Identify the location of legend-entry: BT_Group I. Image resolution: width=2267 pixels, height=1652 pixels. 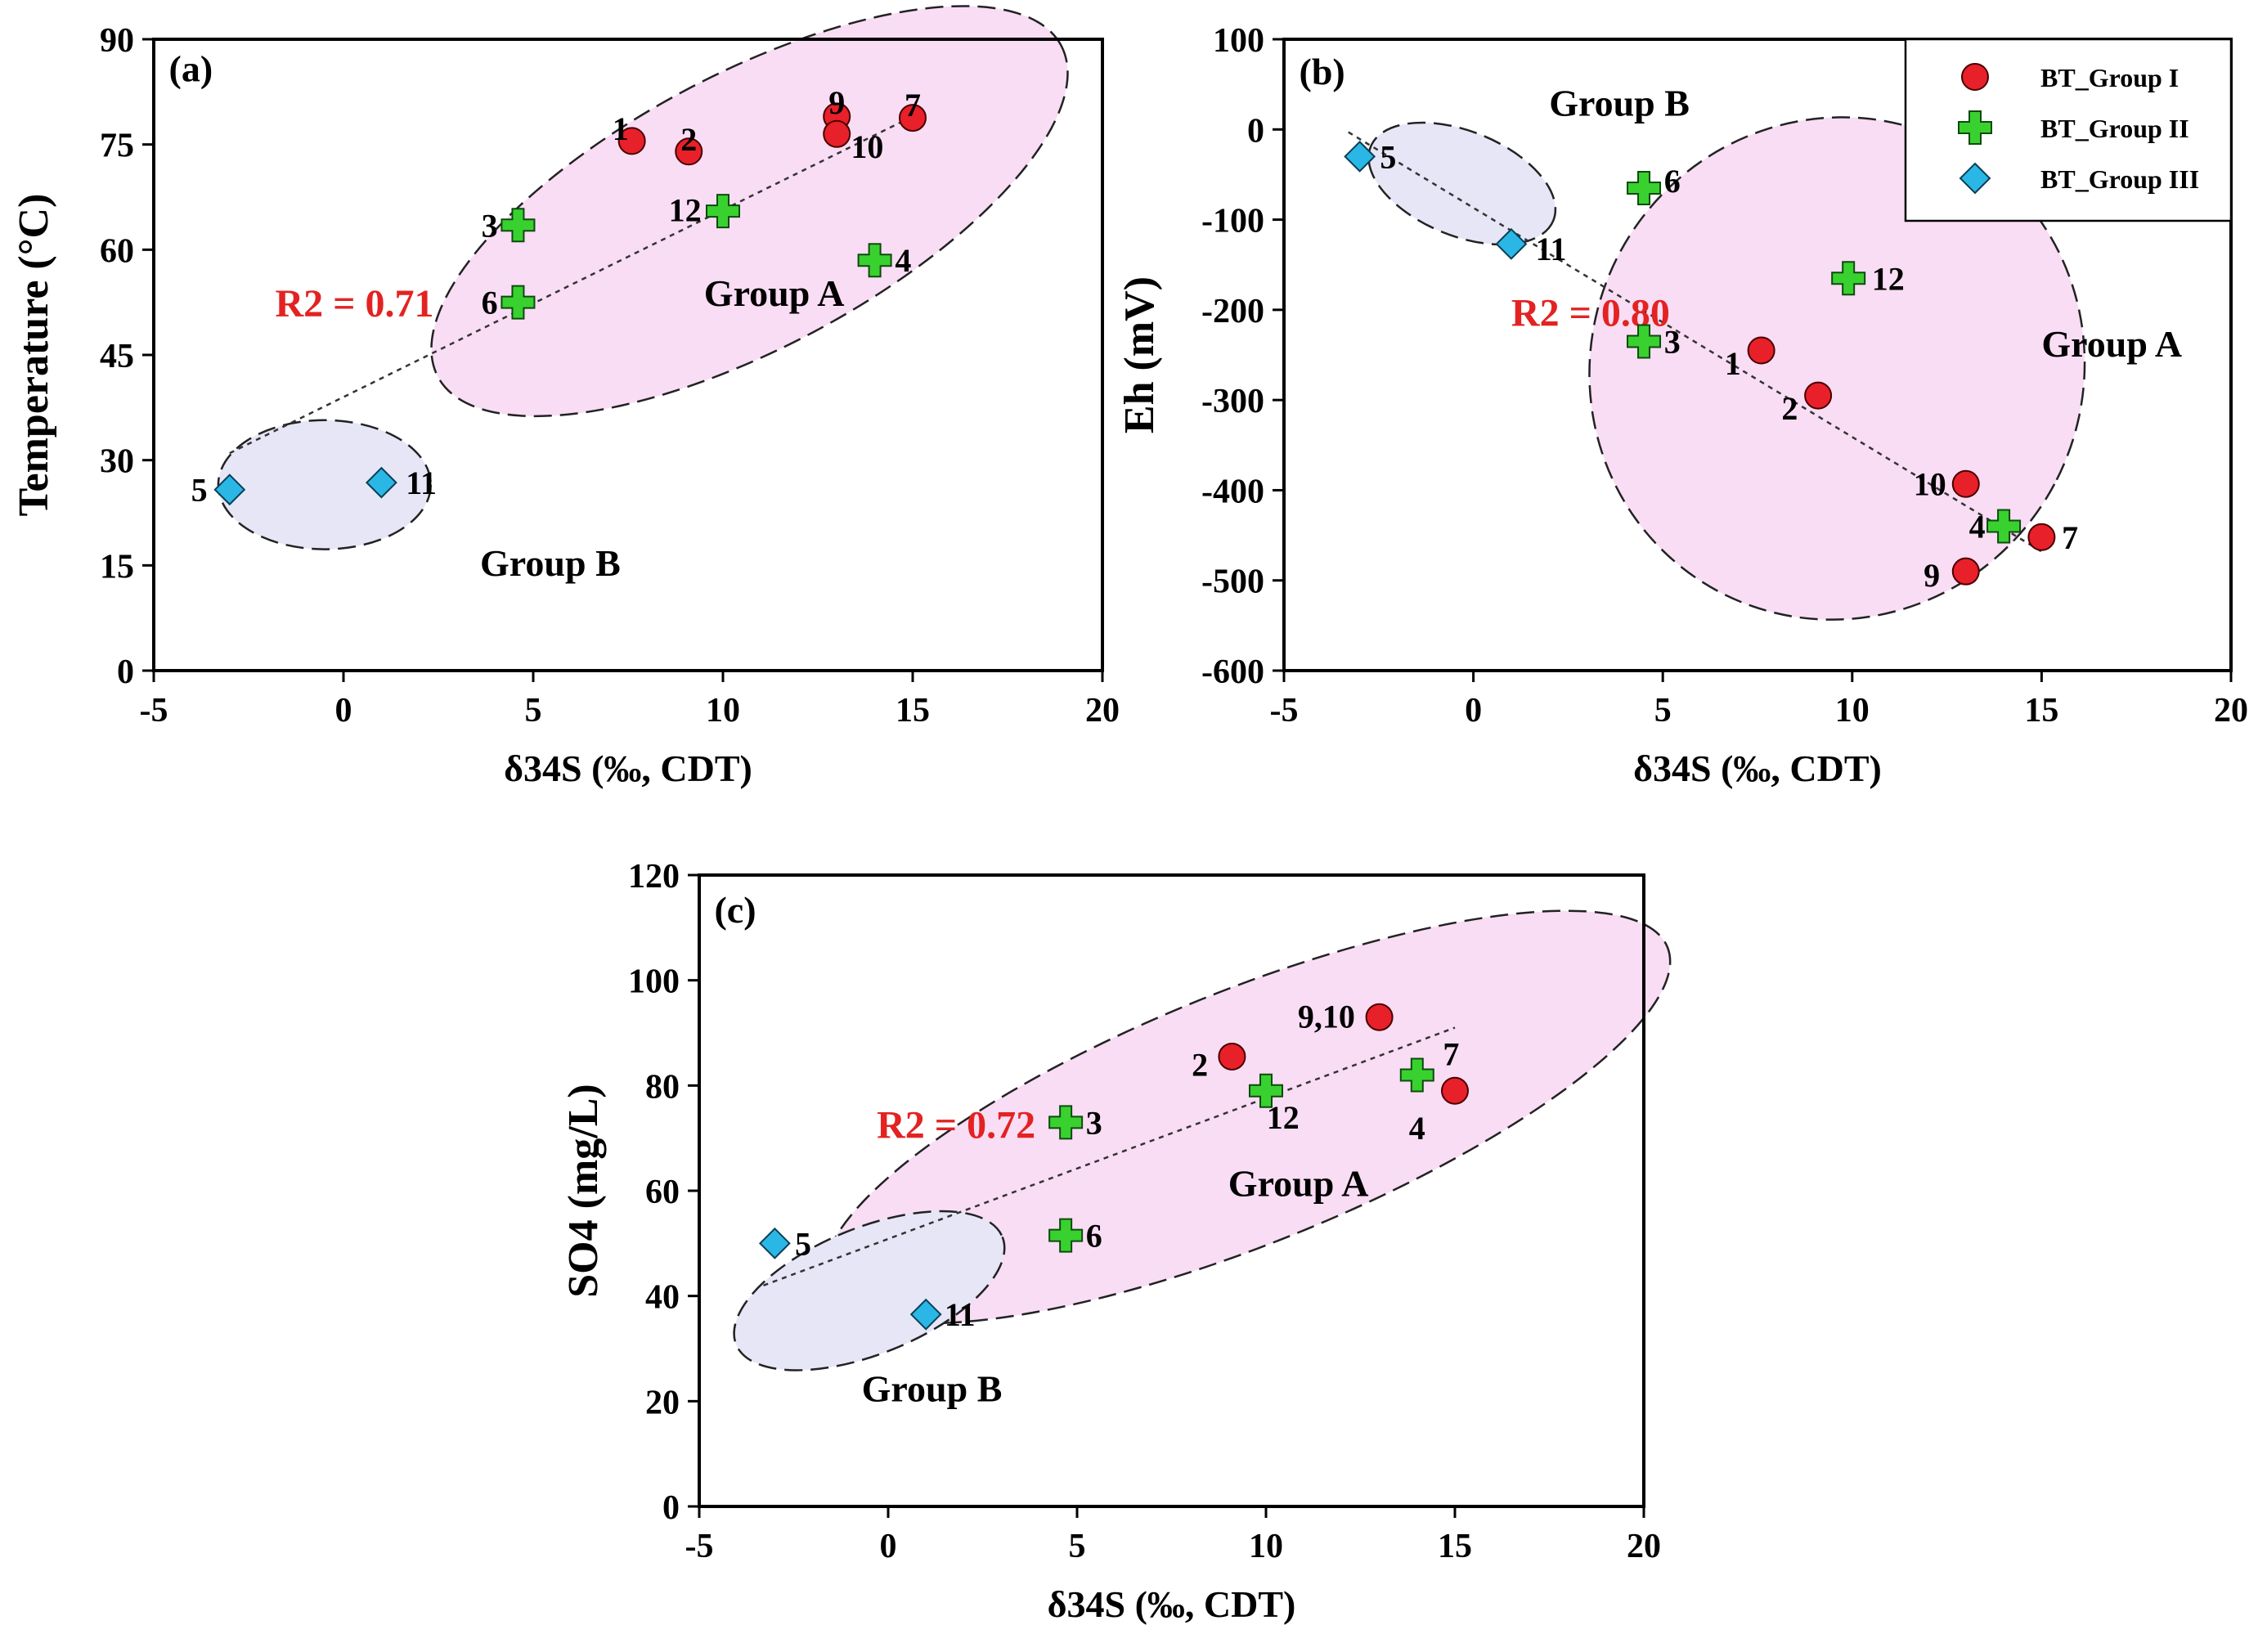
(2070, 77).